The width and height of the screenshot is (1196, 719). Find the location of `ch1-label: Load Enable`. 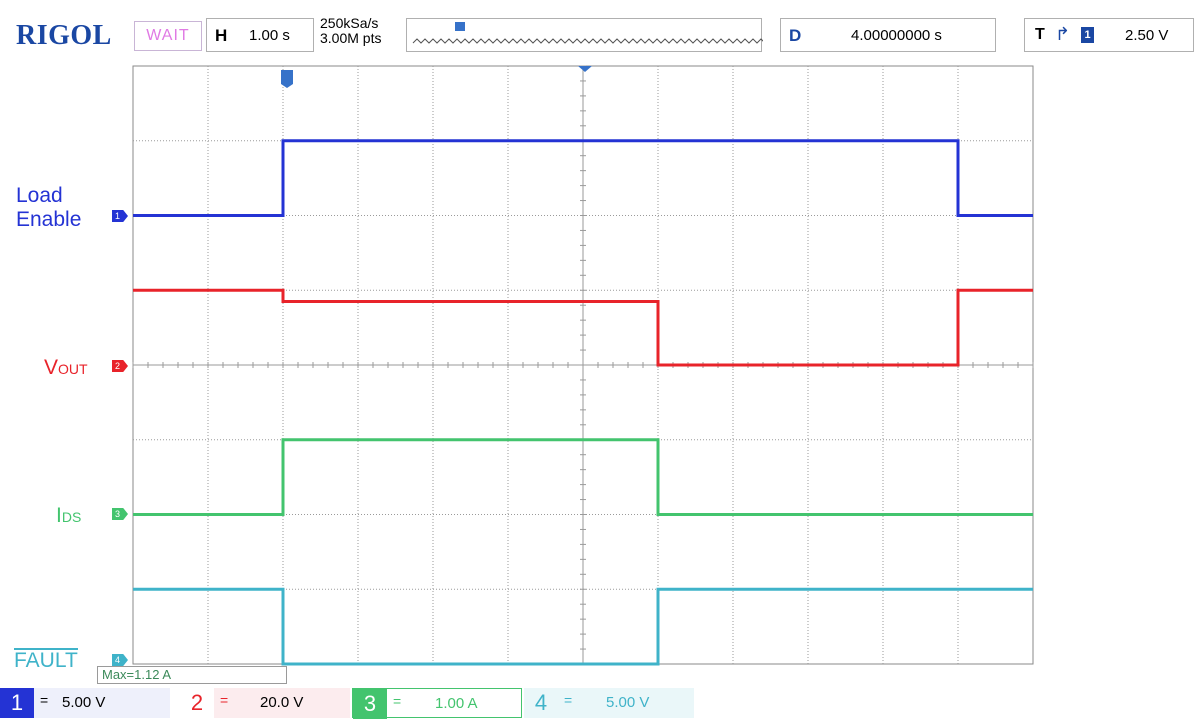

ch1-label: Load Enable is located at coordinates (48, 208).